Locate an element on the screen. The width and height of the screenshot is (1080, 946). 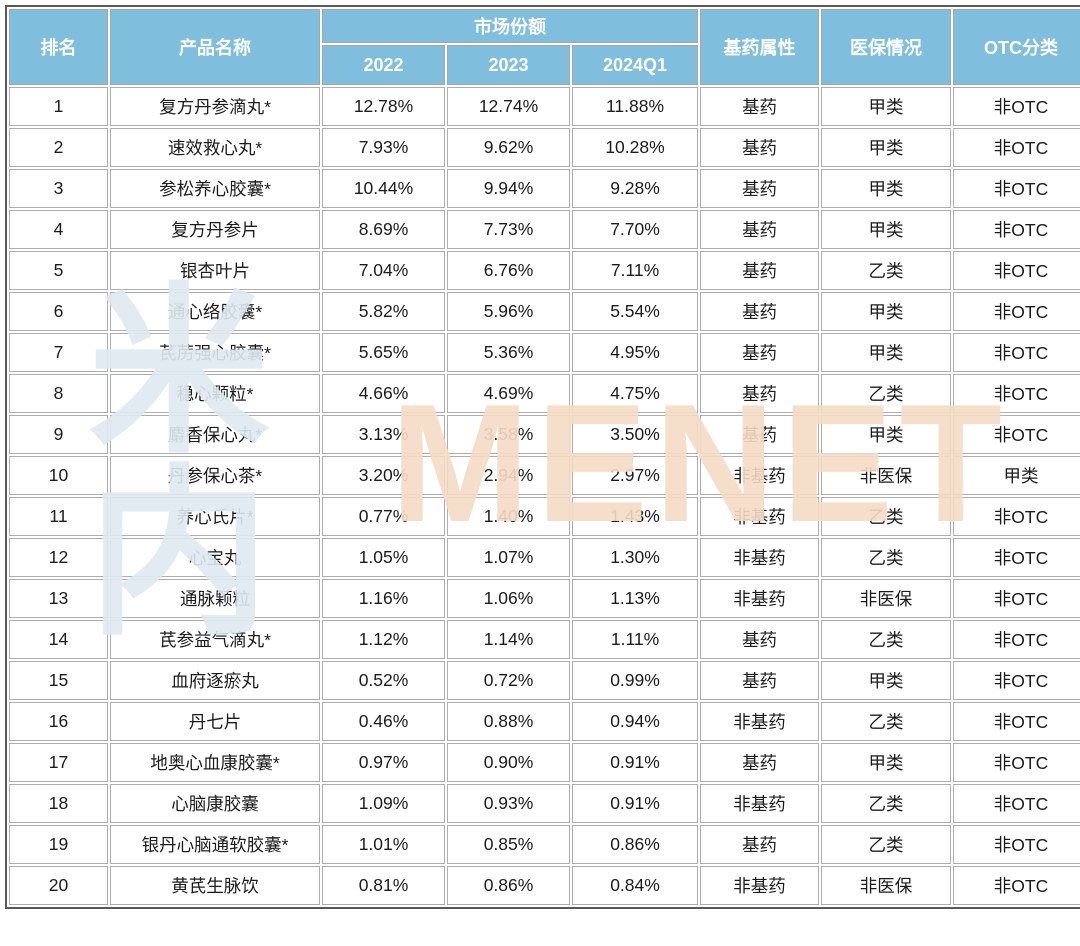
rank-cell: 15 is located at coordinates (58, 680).